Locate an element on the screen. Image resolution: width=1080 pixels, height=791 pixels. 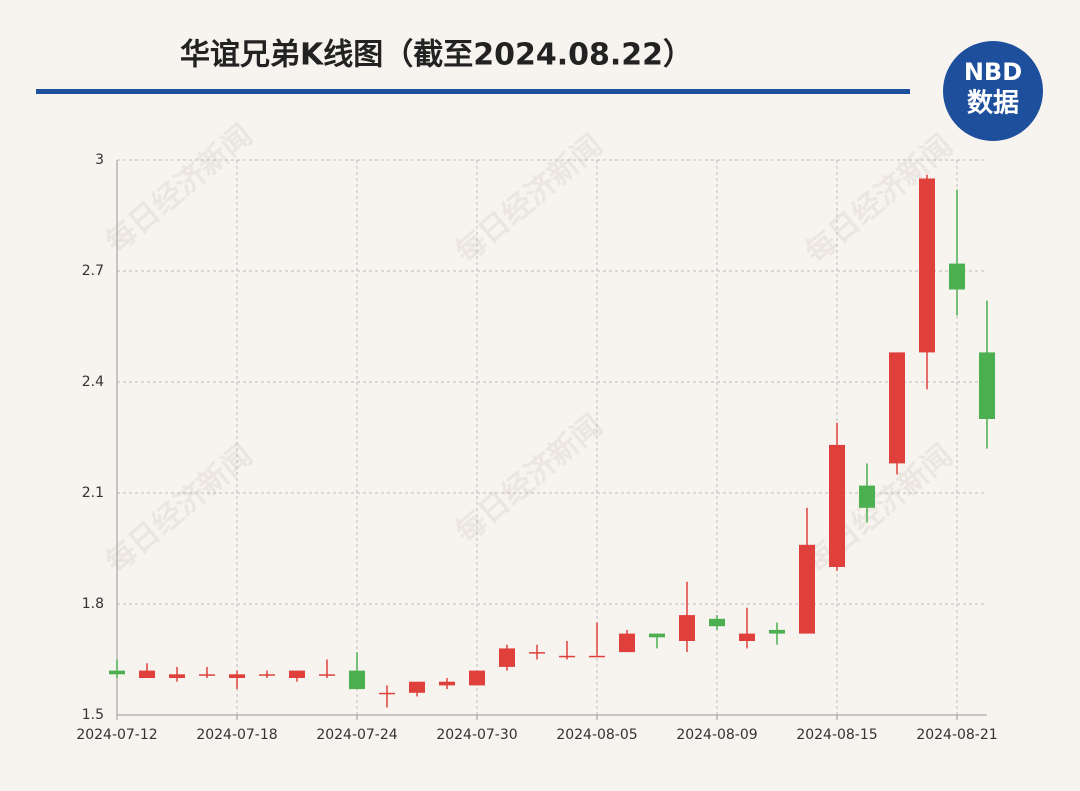
logo is located at coordinates (993, 91).